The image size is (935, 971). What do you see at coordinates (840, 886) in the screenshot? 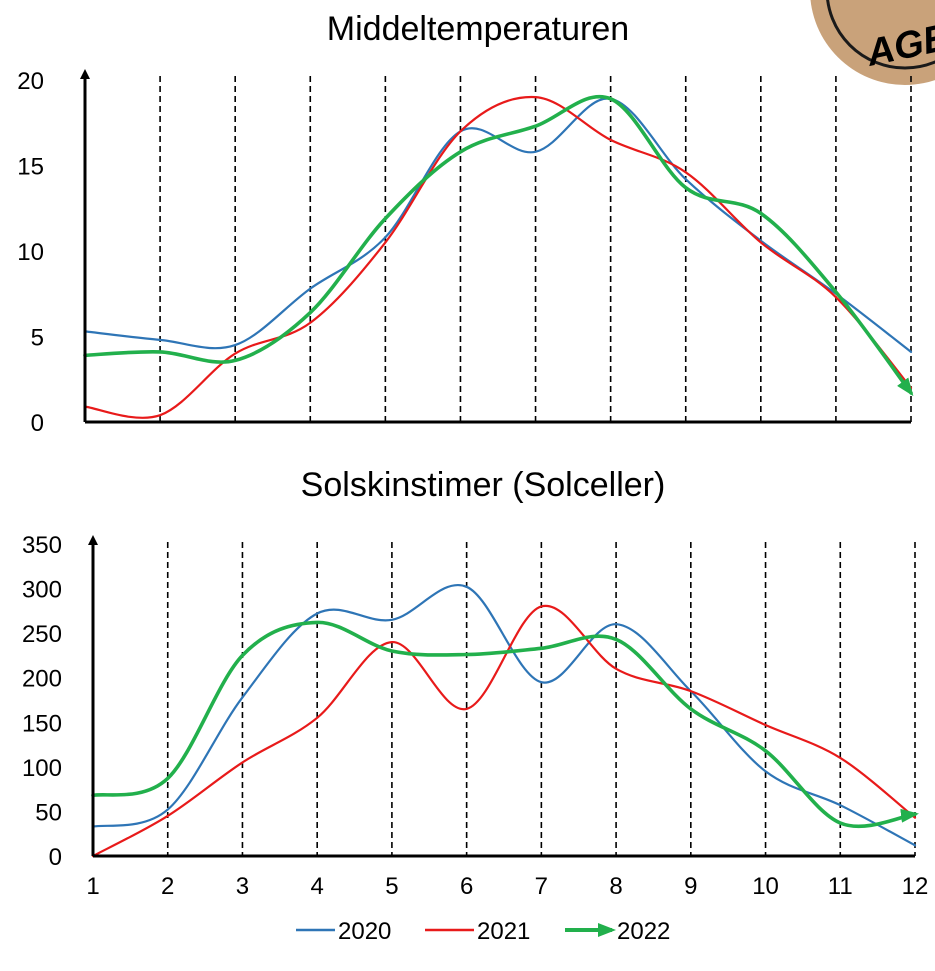
I see `x-tick-label: 11` at bounding box center [840, 886].